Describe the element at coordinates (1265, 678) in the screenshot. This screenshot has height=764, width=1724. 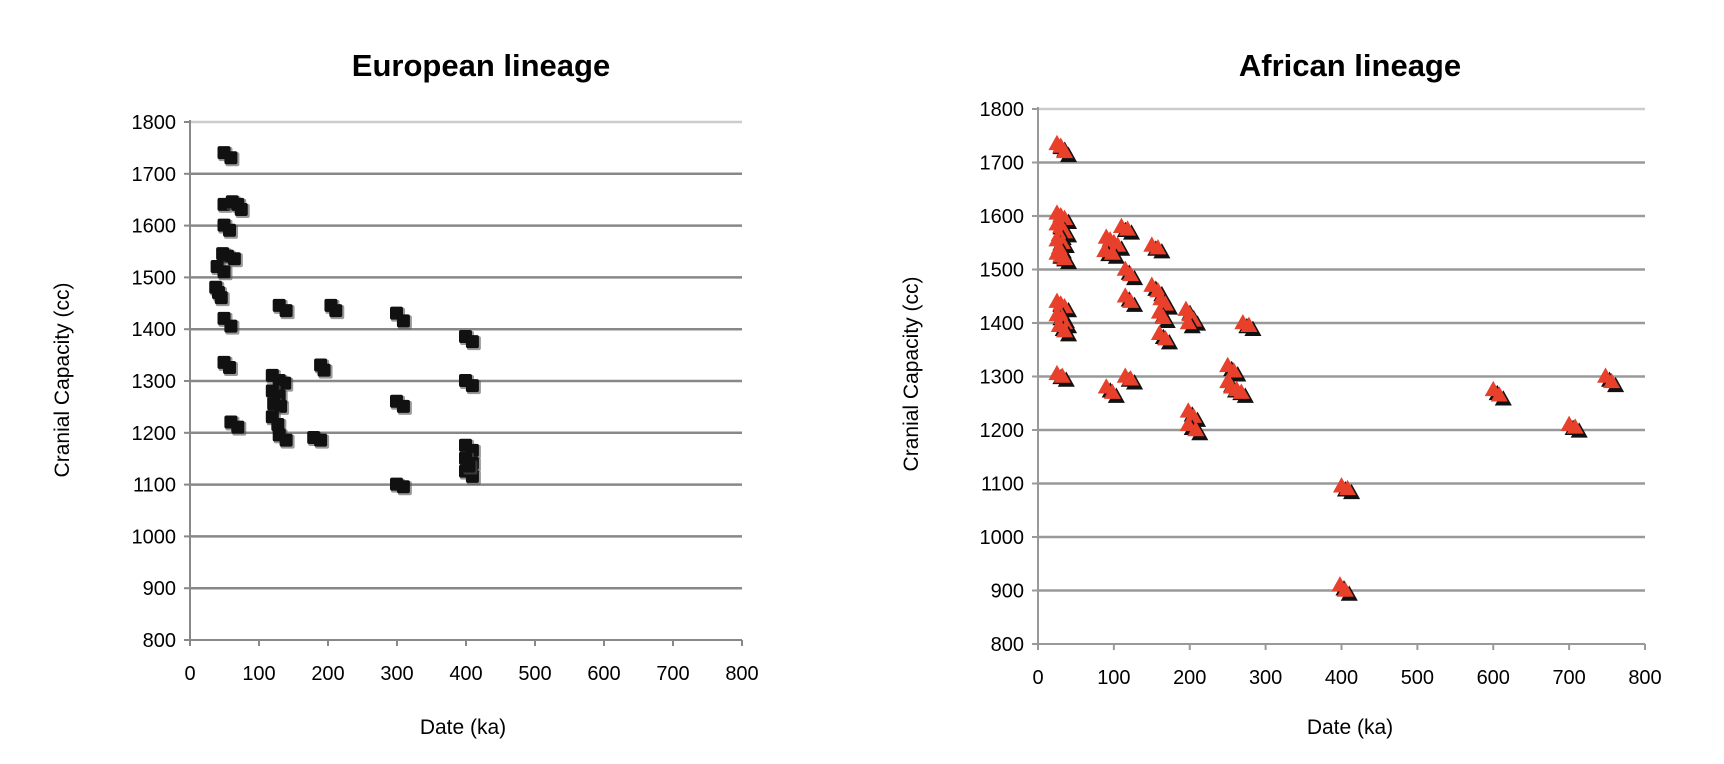
I see `x-tick-label: 300` at that location.